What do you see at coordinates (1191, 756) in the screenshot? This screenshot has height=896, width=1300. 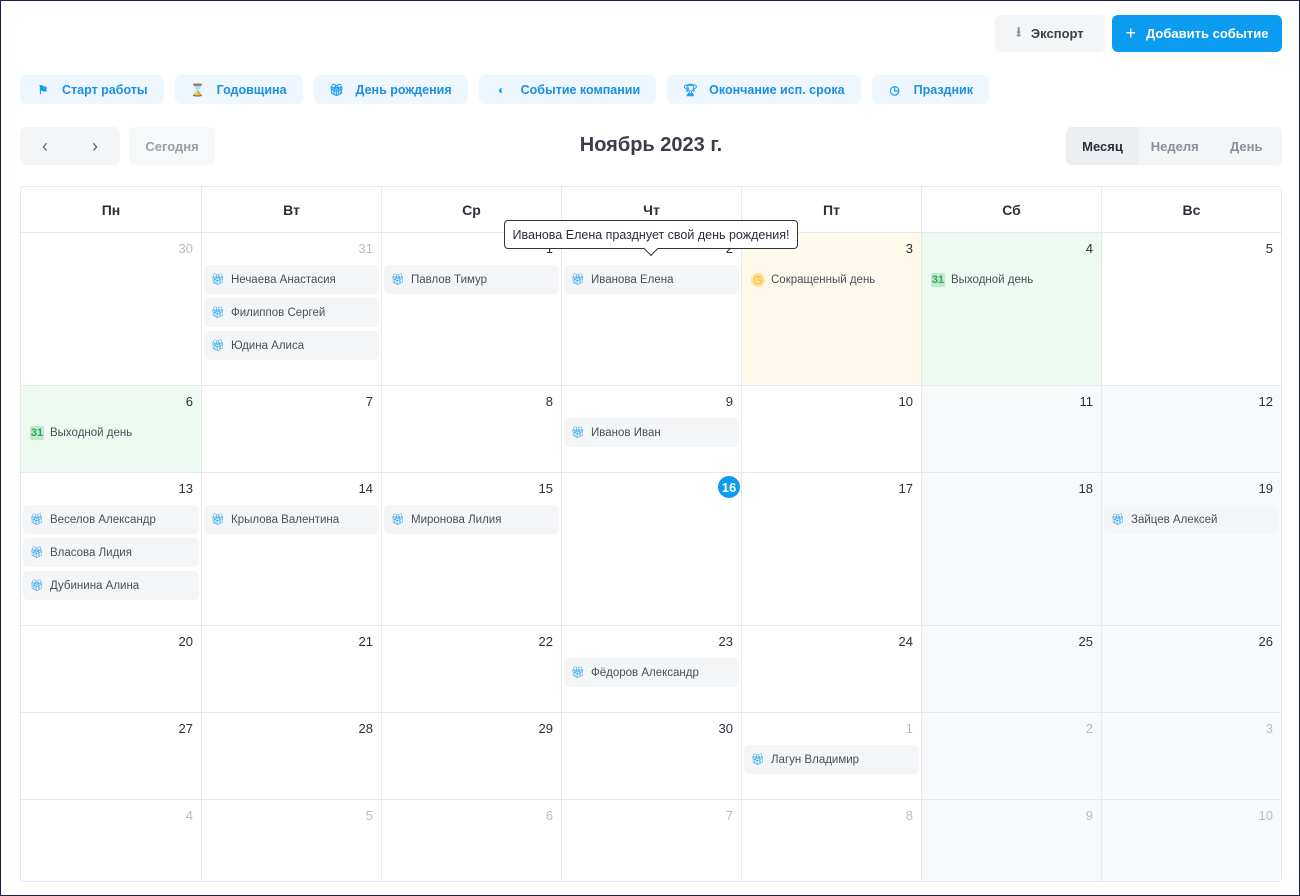 I see `day-cell: 3` at bounding box center [1191, 756].